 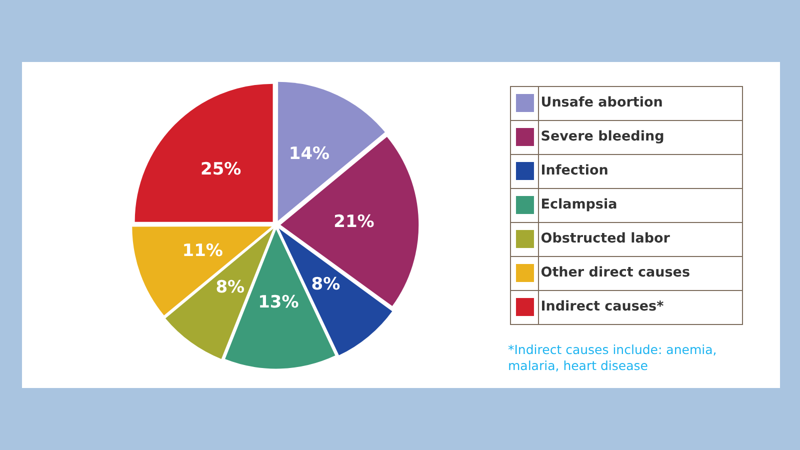 I want to click on data-label: 25%, so click(x=221, y=169).